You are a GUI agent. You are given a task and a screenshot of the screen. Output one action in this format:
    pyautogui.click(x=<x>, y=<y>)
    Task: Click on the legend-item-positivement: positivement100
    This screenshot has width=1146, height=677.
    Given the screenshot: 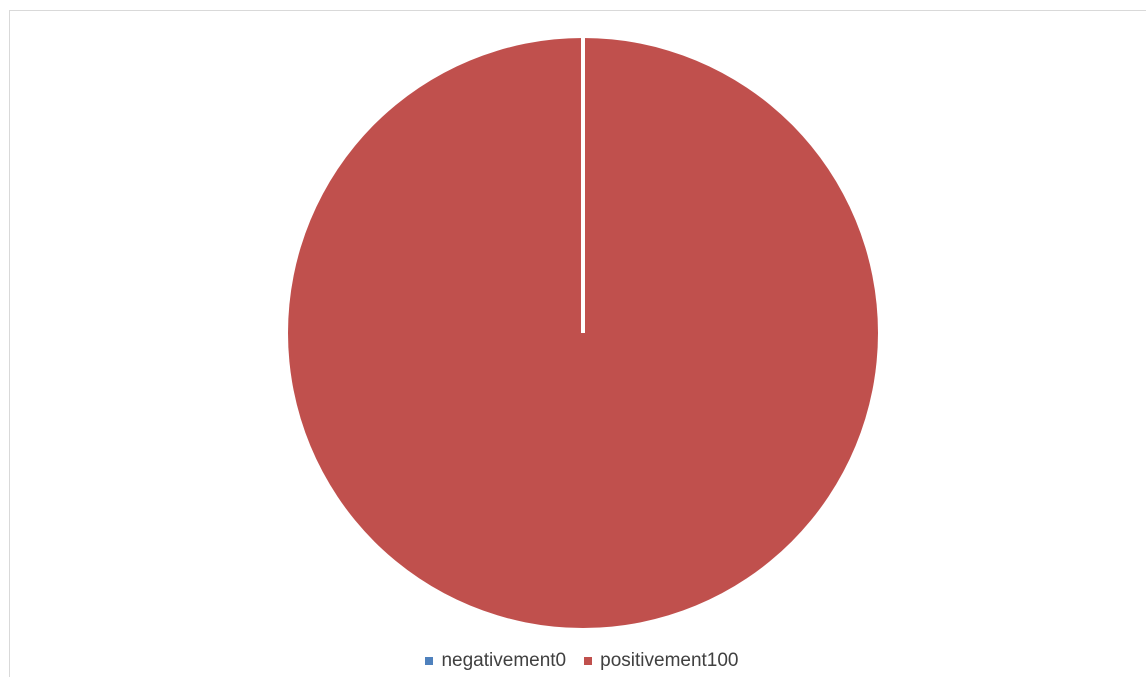 What is the action you would take?
    pyautogui.click(x=661, y=661)
    